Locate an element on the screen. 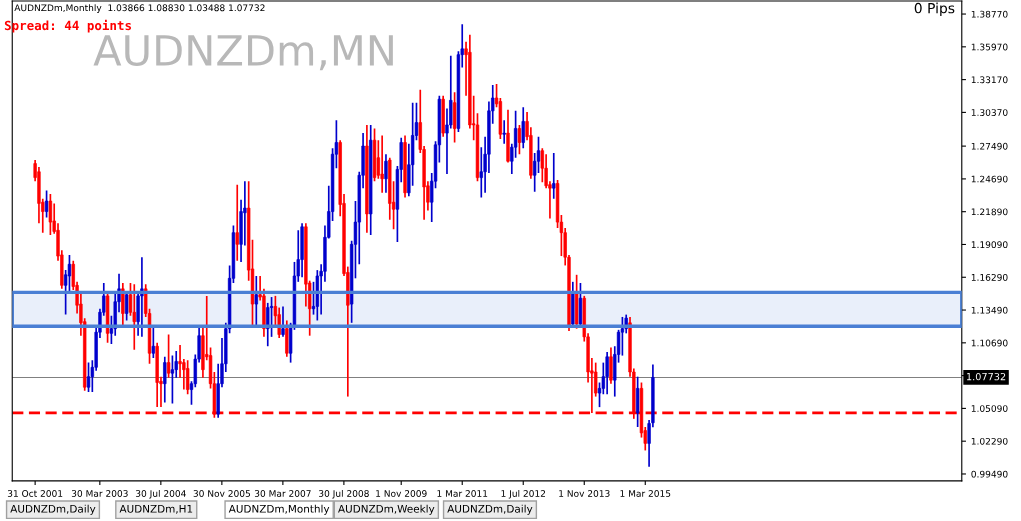 Image resolution: width=1021 pixels, height=521 pixels. x-tick-label: 1 Mar 2015 is located at coordinates (645, 493).